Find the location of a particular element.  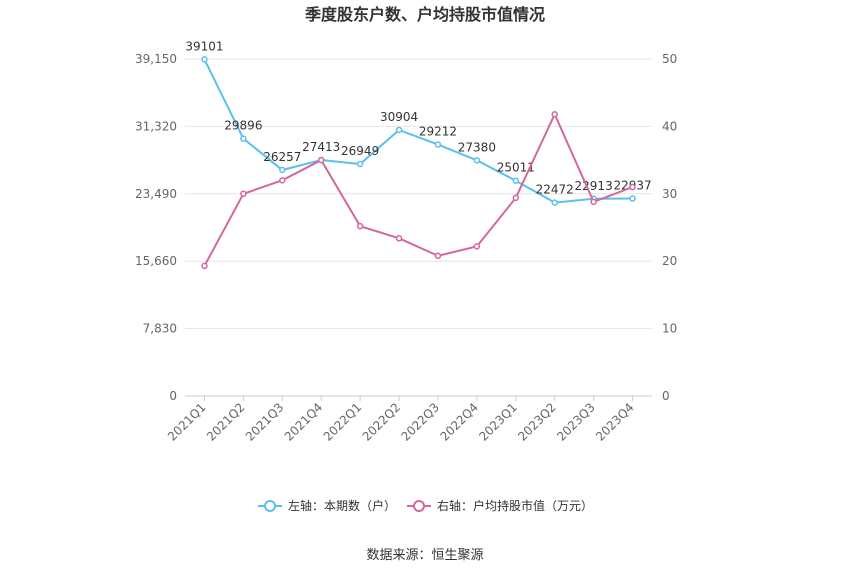

data-label: 29212 is located at coordinates (438, 132).